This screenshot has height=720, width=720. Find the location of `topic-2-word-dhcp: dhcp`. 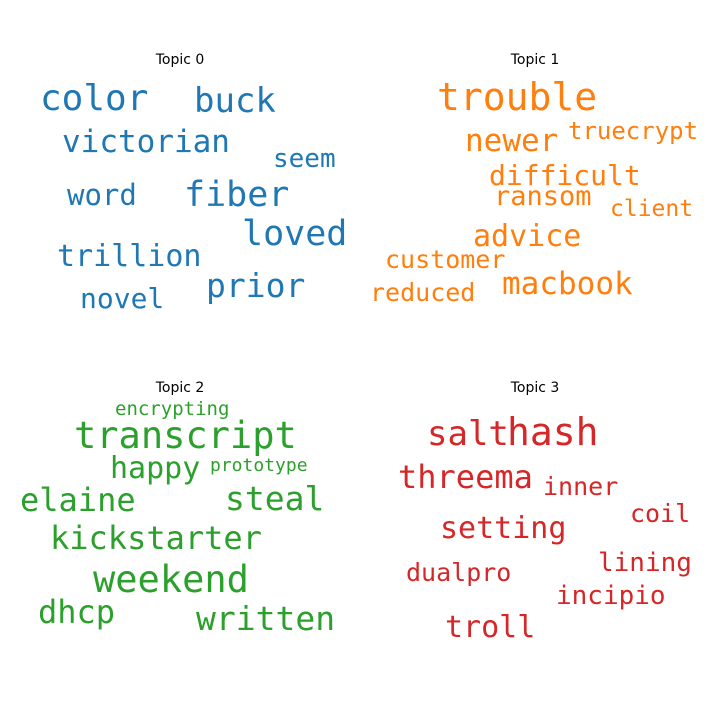

topic-2-word-dhcp: dhcp is located at coordinates (76, 612).